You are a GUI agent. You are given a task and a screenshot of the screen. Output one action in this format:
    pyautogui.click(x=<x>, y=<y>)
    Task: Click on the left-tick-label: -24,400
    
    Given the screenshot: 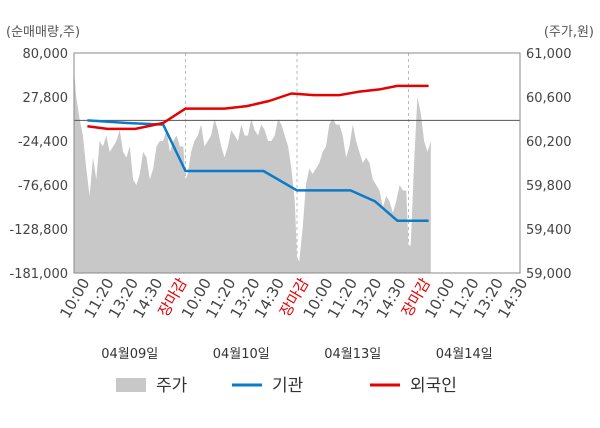 What is the action you would take?
    pyautogui.click(x=43, y=142)
    